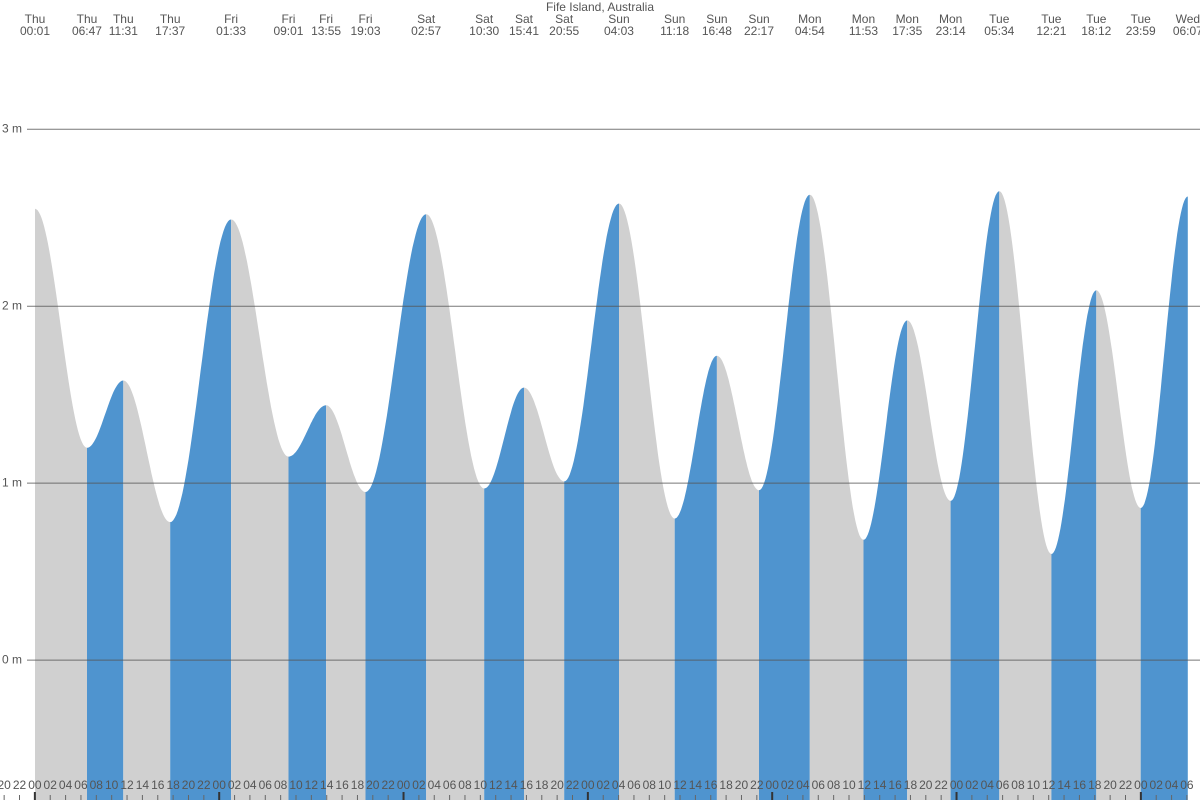  Describe the element at coordinates (717, 31) in the screenshot. I see `extreme-time: 16:48` at that location.